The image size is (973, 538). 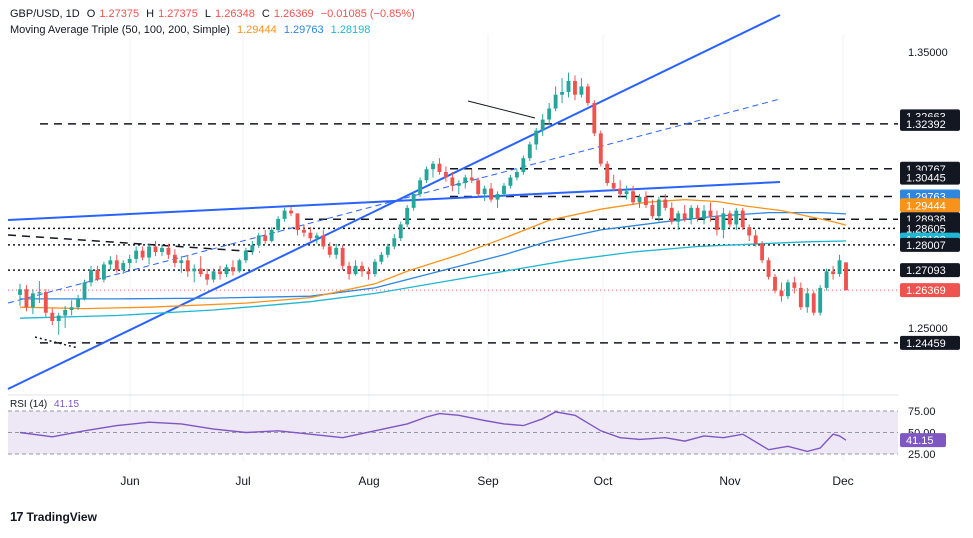 What do you see at coordinates (926, 125) in the screenshot?
I see `price-level-label: 1.32392` at bounding box center [926, 125].